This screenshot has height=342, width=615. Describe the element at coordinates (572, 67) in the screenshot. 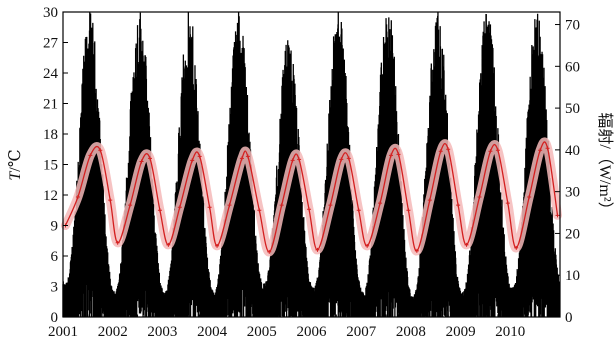

I see `right-y-tick-label: 60` at that location.